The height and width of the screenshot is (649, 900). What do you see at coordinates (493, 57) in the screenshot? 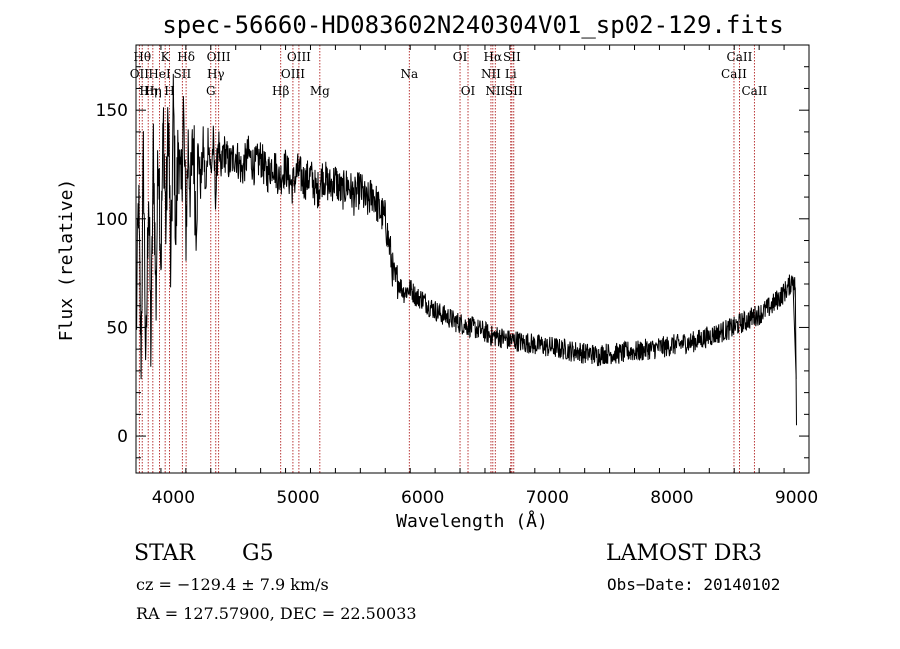
I see `line-marker-label: Hα` at bounding box center [493, 57].